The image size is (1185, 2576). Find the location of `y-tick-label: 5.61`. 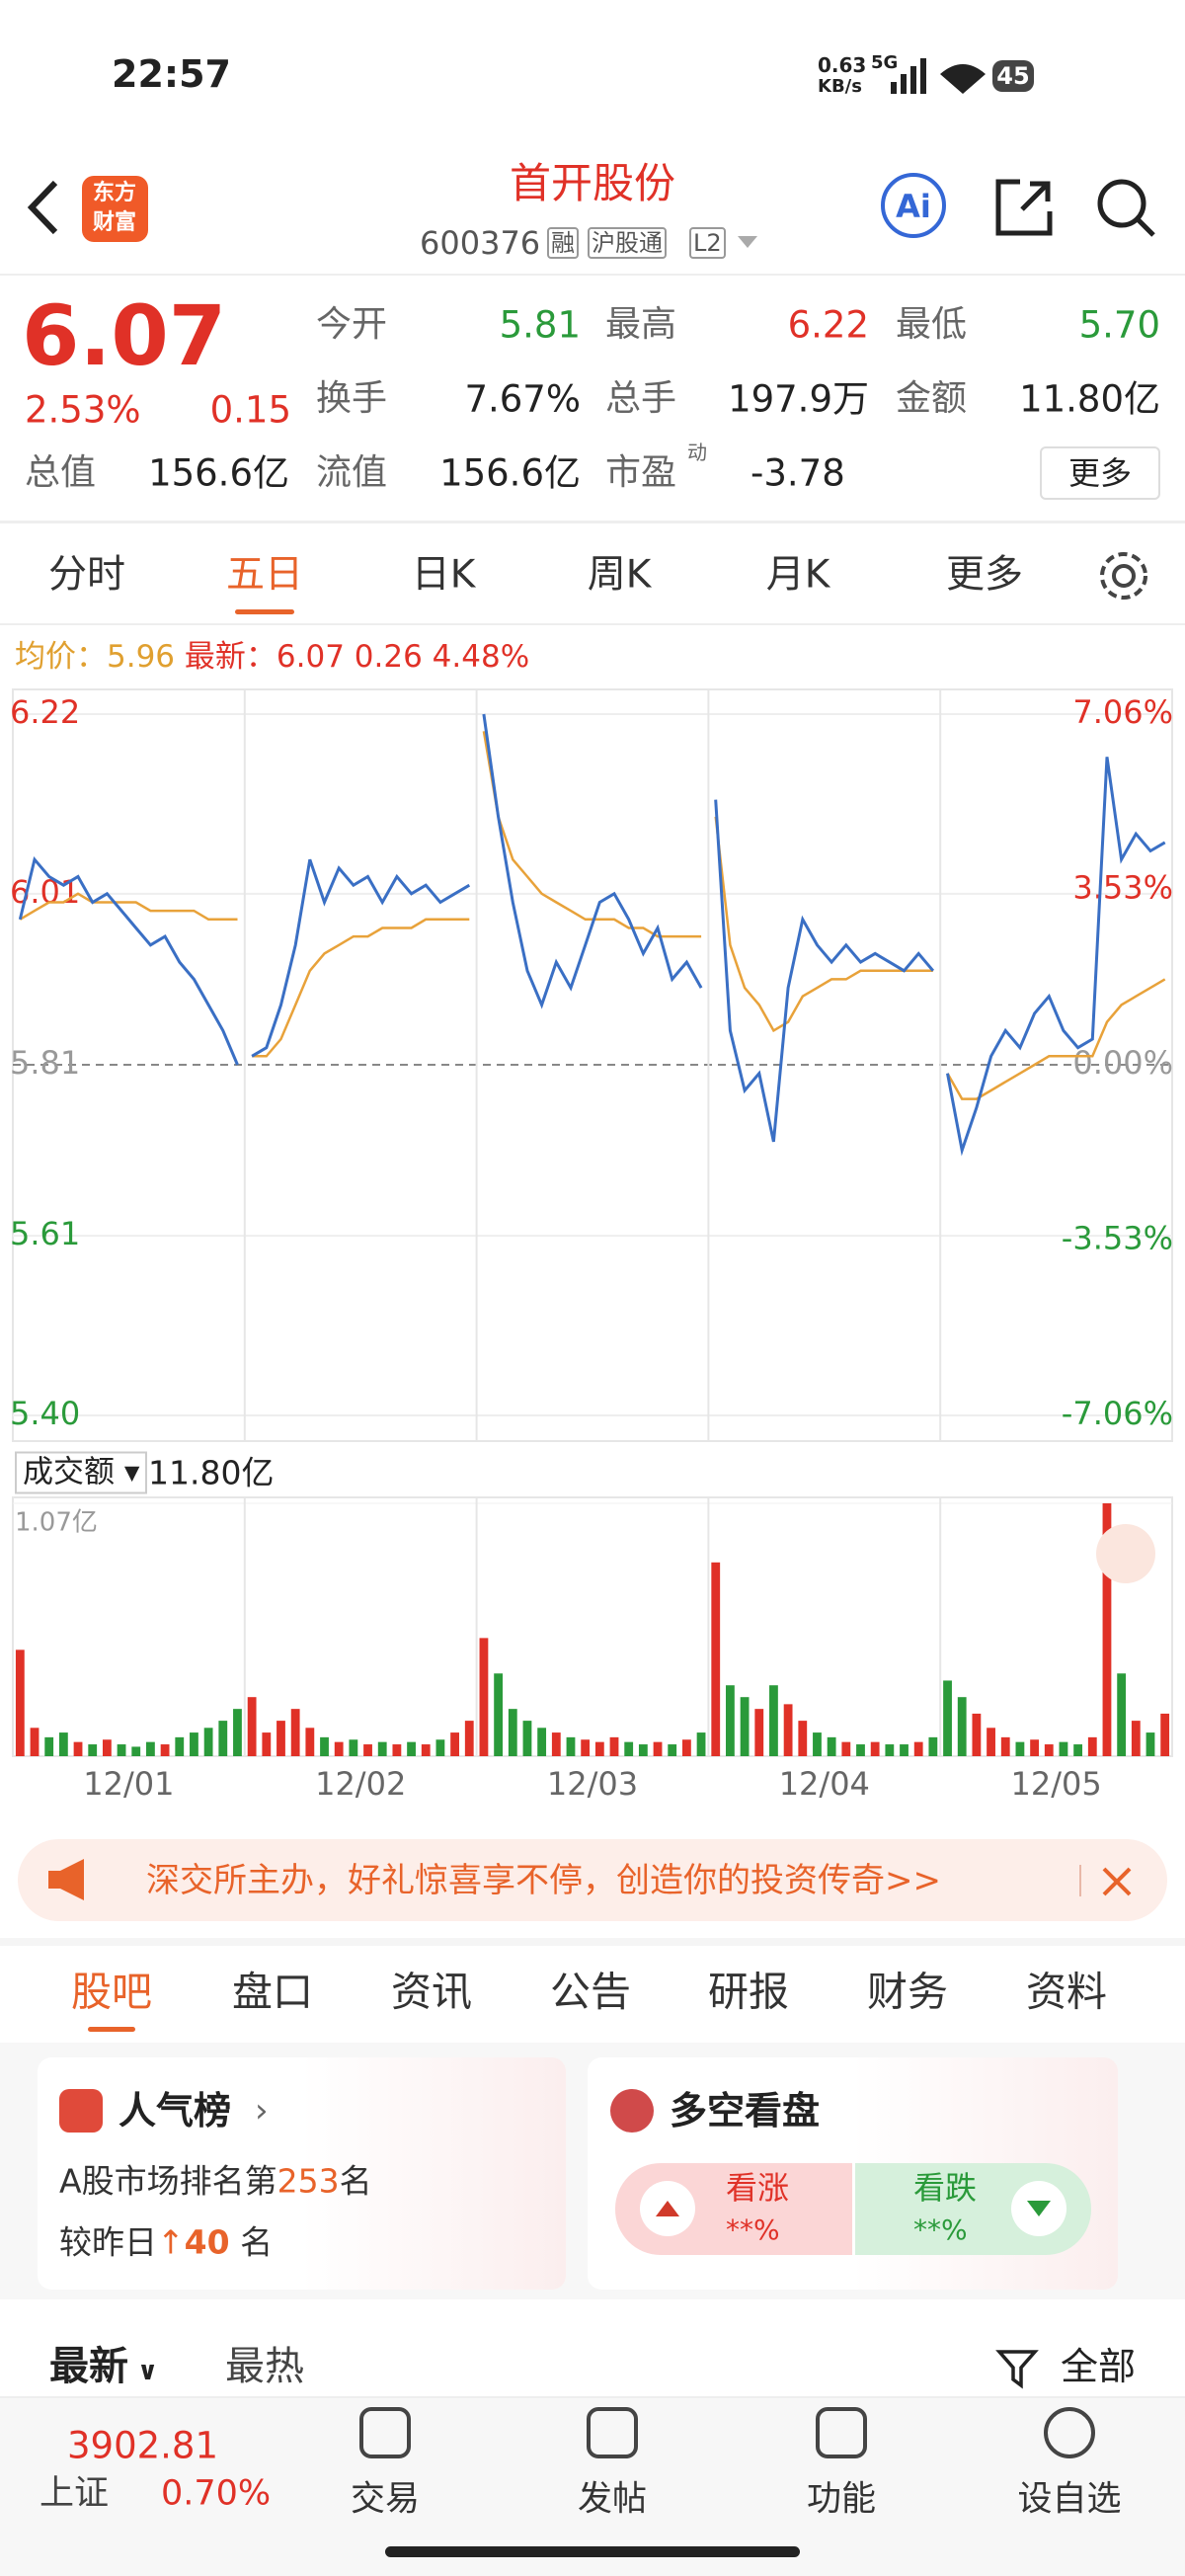

y-tick-label: 5.61 is located at coordinates (45, 1233).